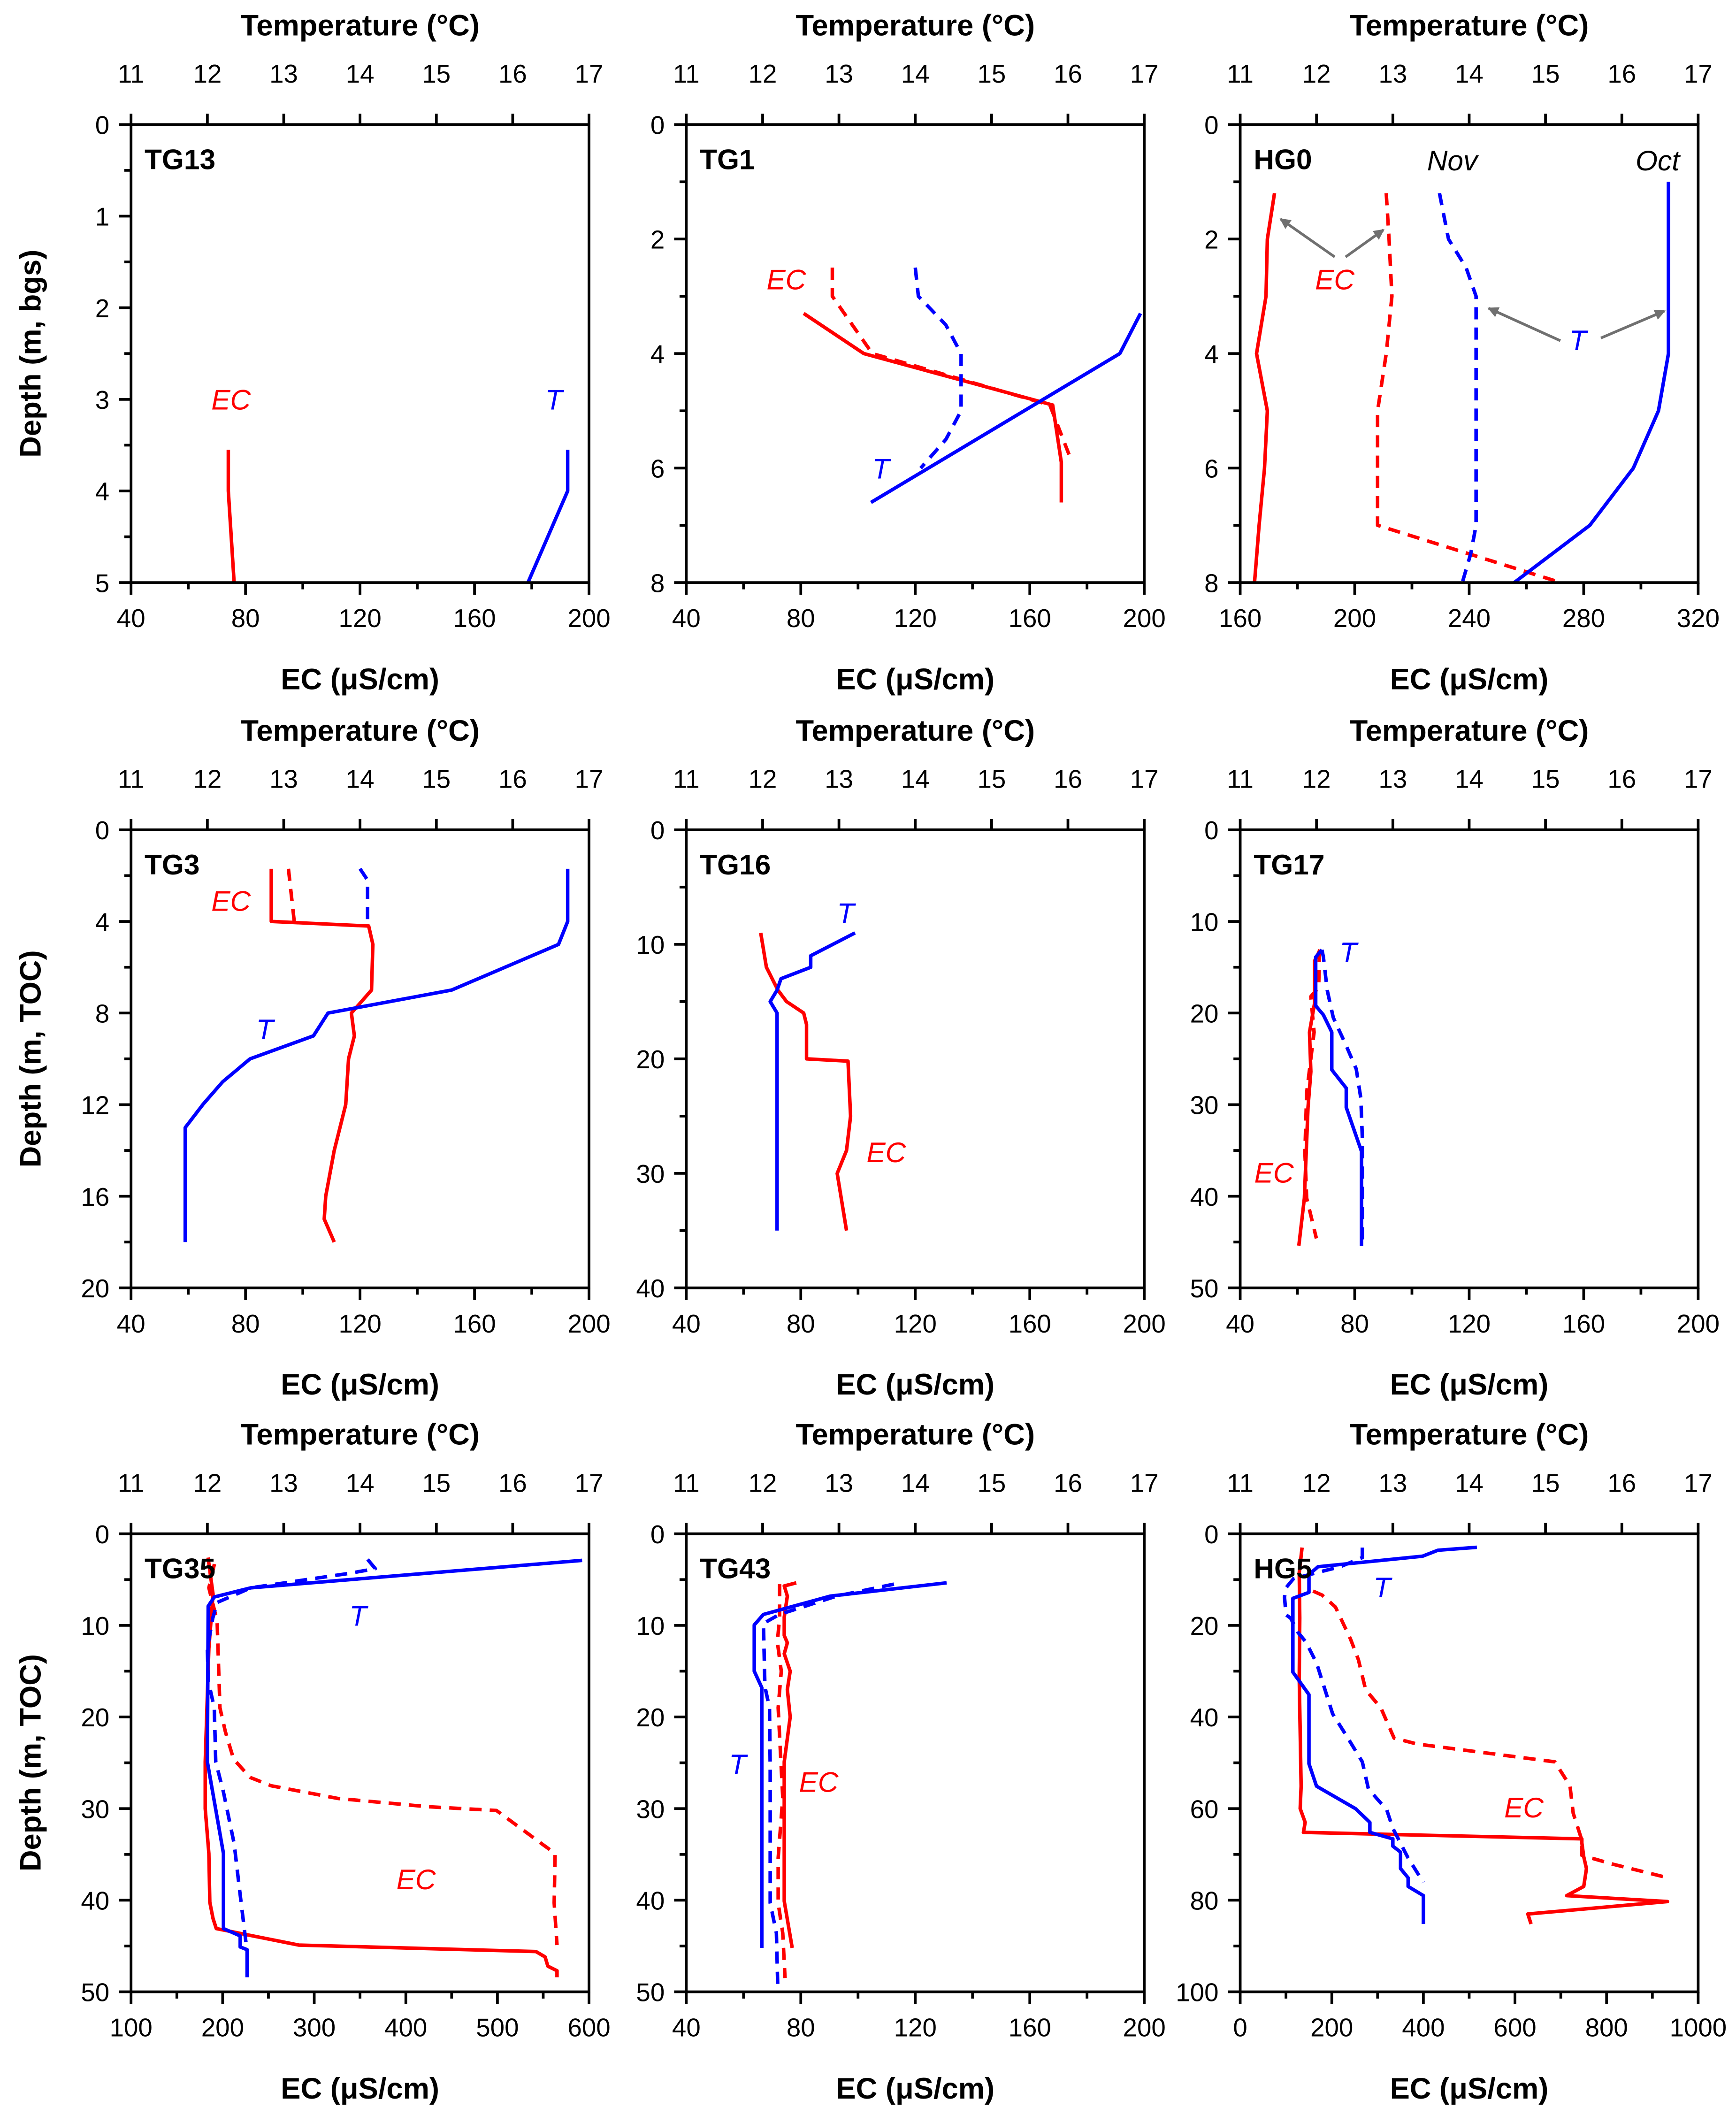 This screenshot has width=1736, height=2115. Describe the element at coordinates (650, 1992) in the screenshot. I see `depth-tick-label: 50` at that location.